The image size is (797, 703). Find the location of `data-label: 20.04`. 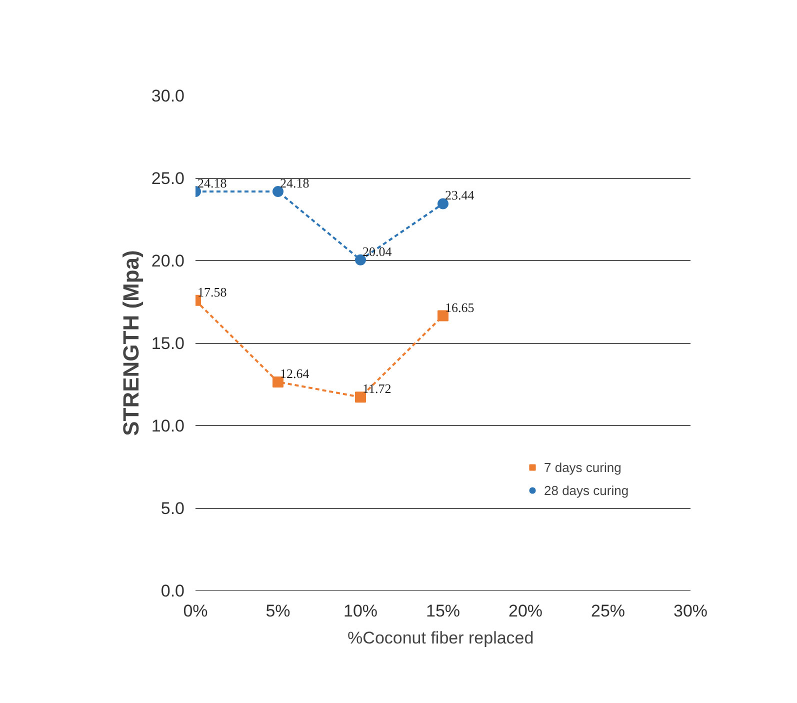

data-label: 20.04 is located at coordinates (377, 251).